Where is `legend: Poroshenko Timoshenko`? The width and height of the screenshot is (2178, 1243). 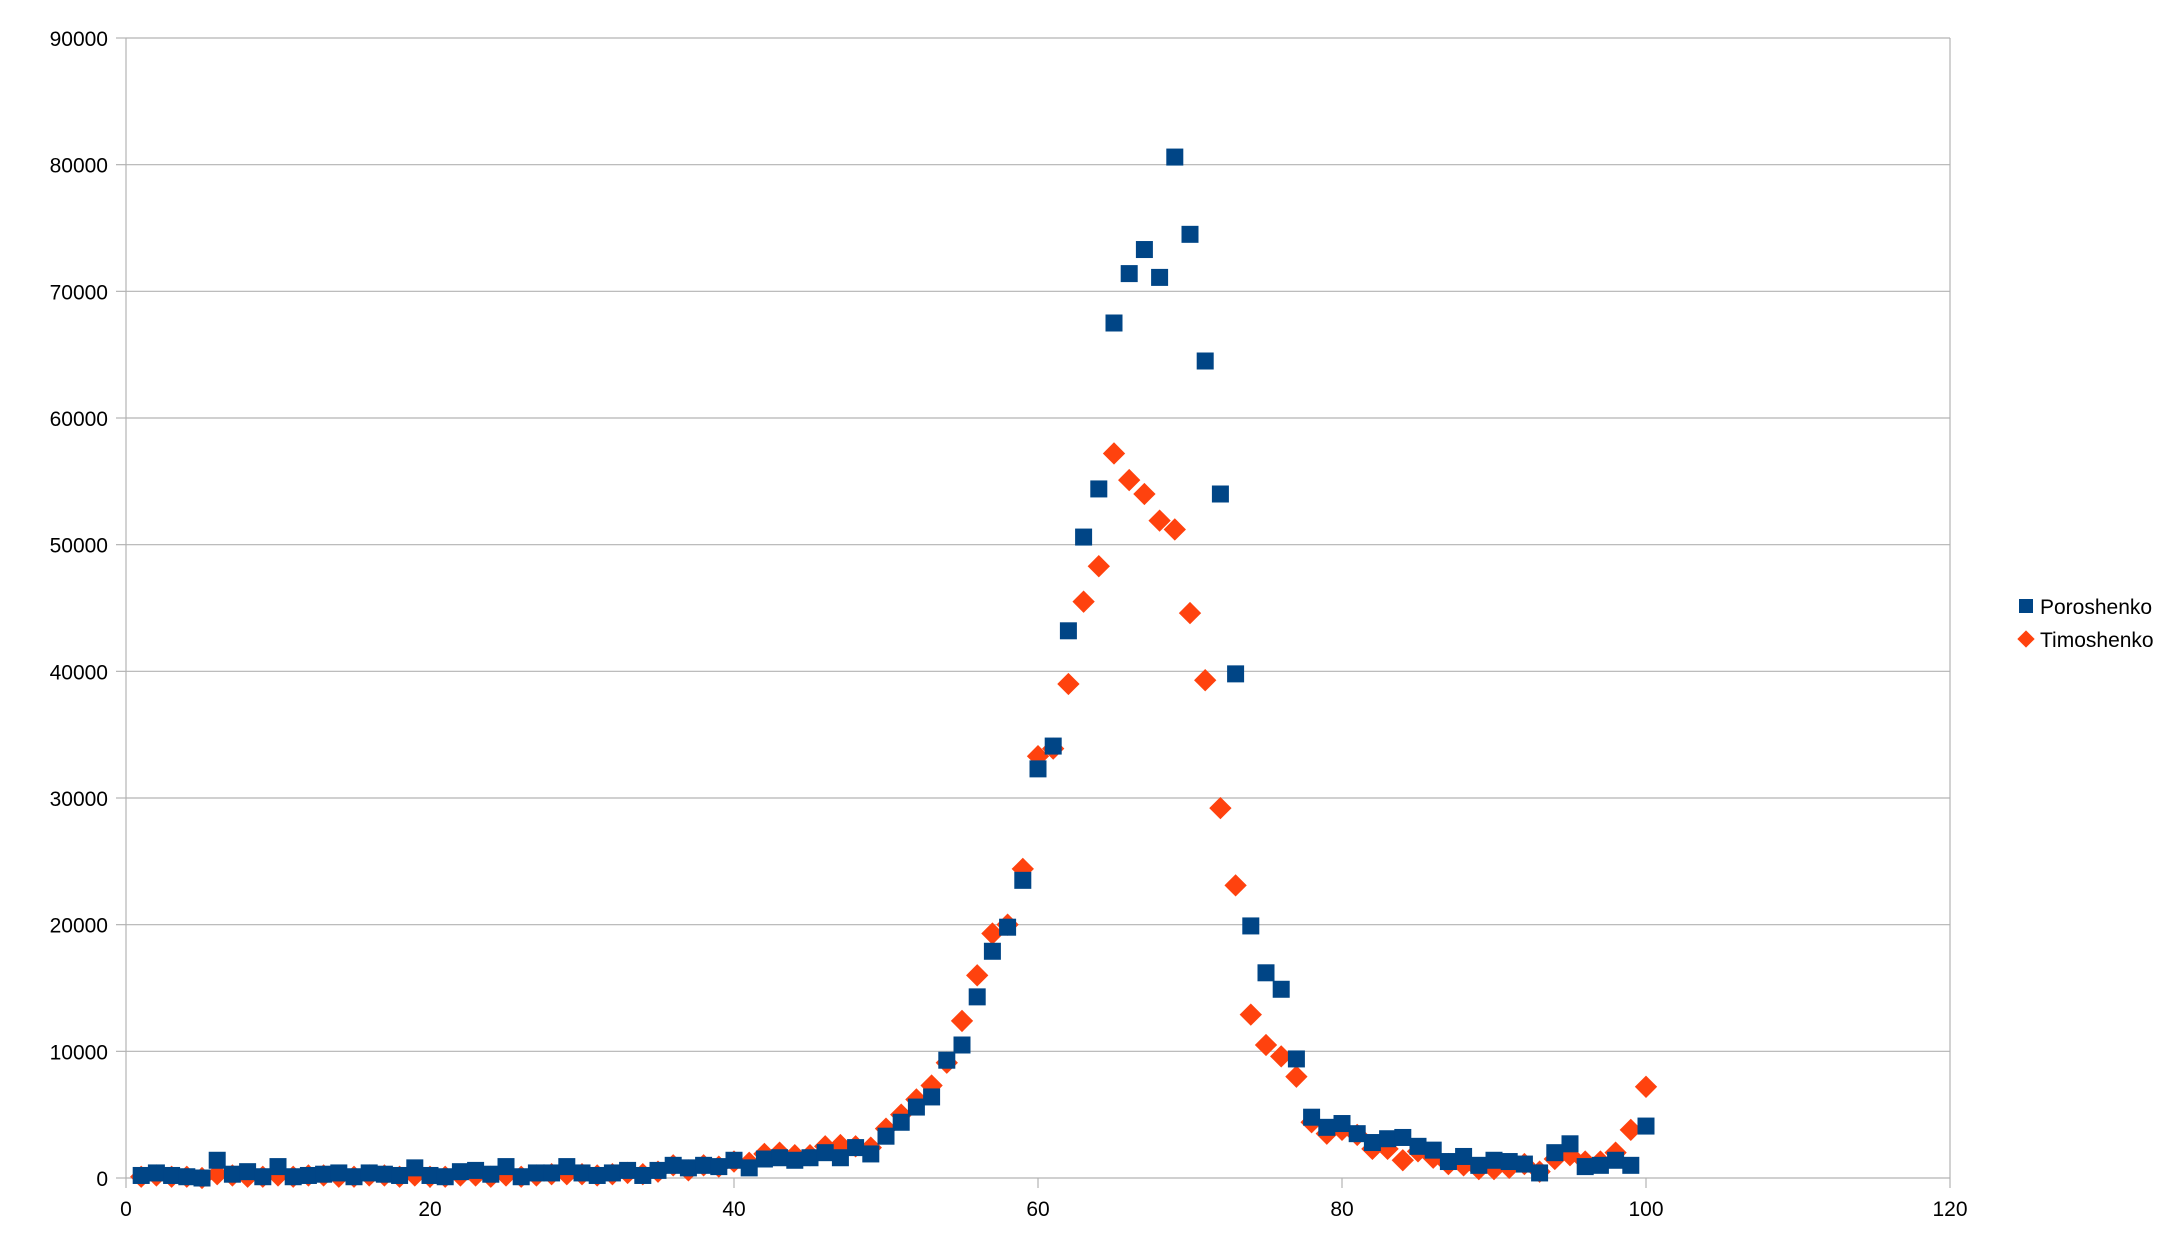
legend: Poroshenko Timoshenko is located at coordinates (2085, 624).